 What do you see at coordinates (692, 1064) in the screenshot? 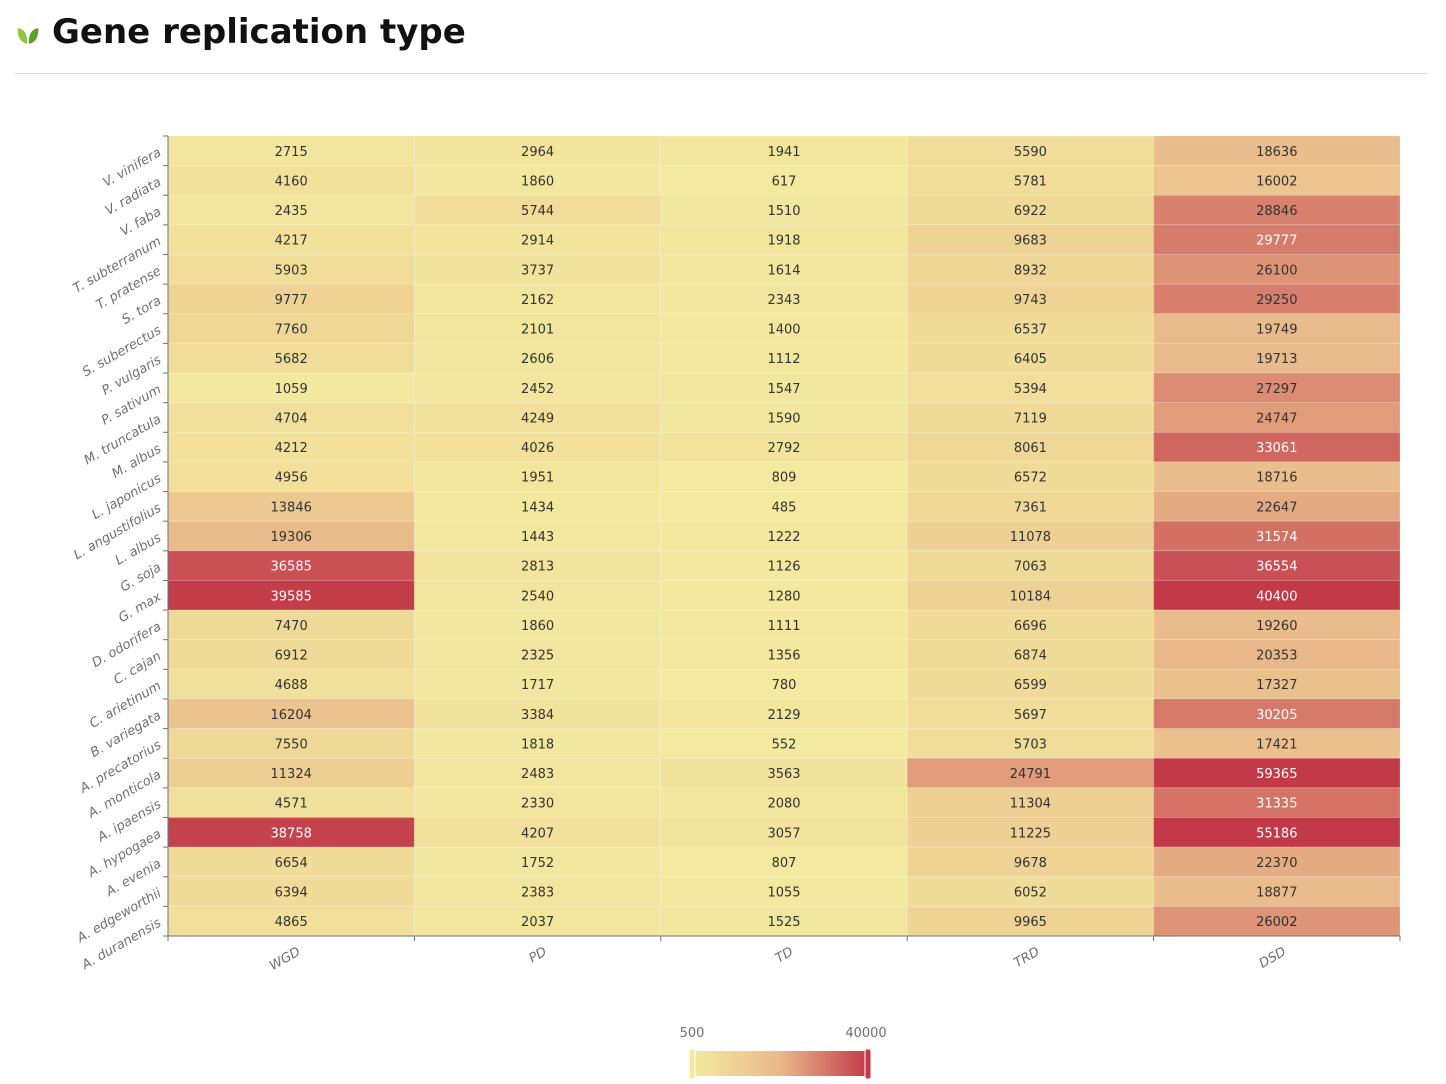
I see `visual-map-min-handle` at bounding box center [692, 1064].